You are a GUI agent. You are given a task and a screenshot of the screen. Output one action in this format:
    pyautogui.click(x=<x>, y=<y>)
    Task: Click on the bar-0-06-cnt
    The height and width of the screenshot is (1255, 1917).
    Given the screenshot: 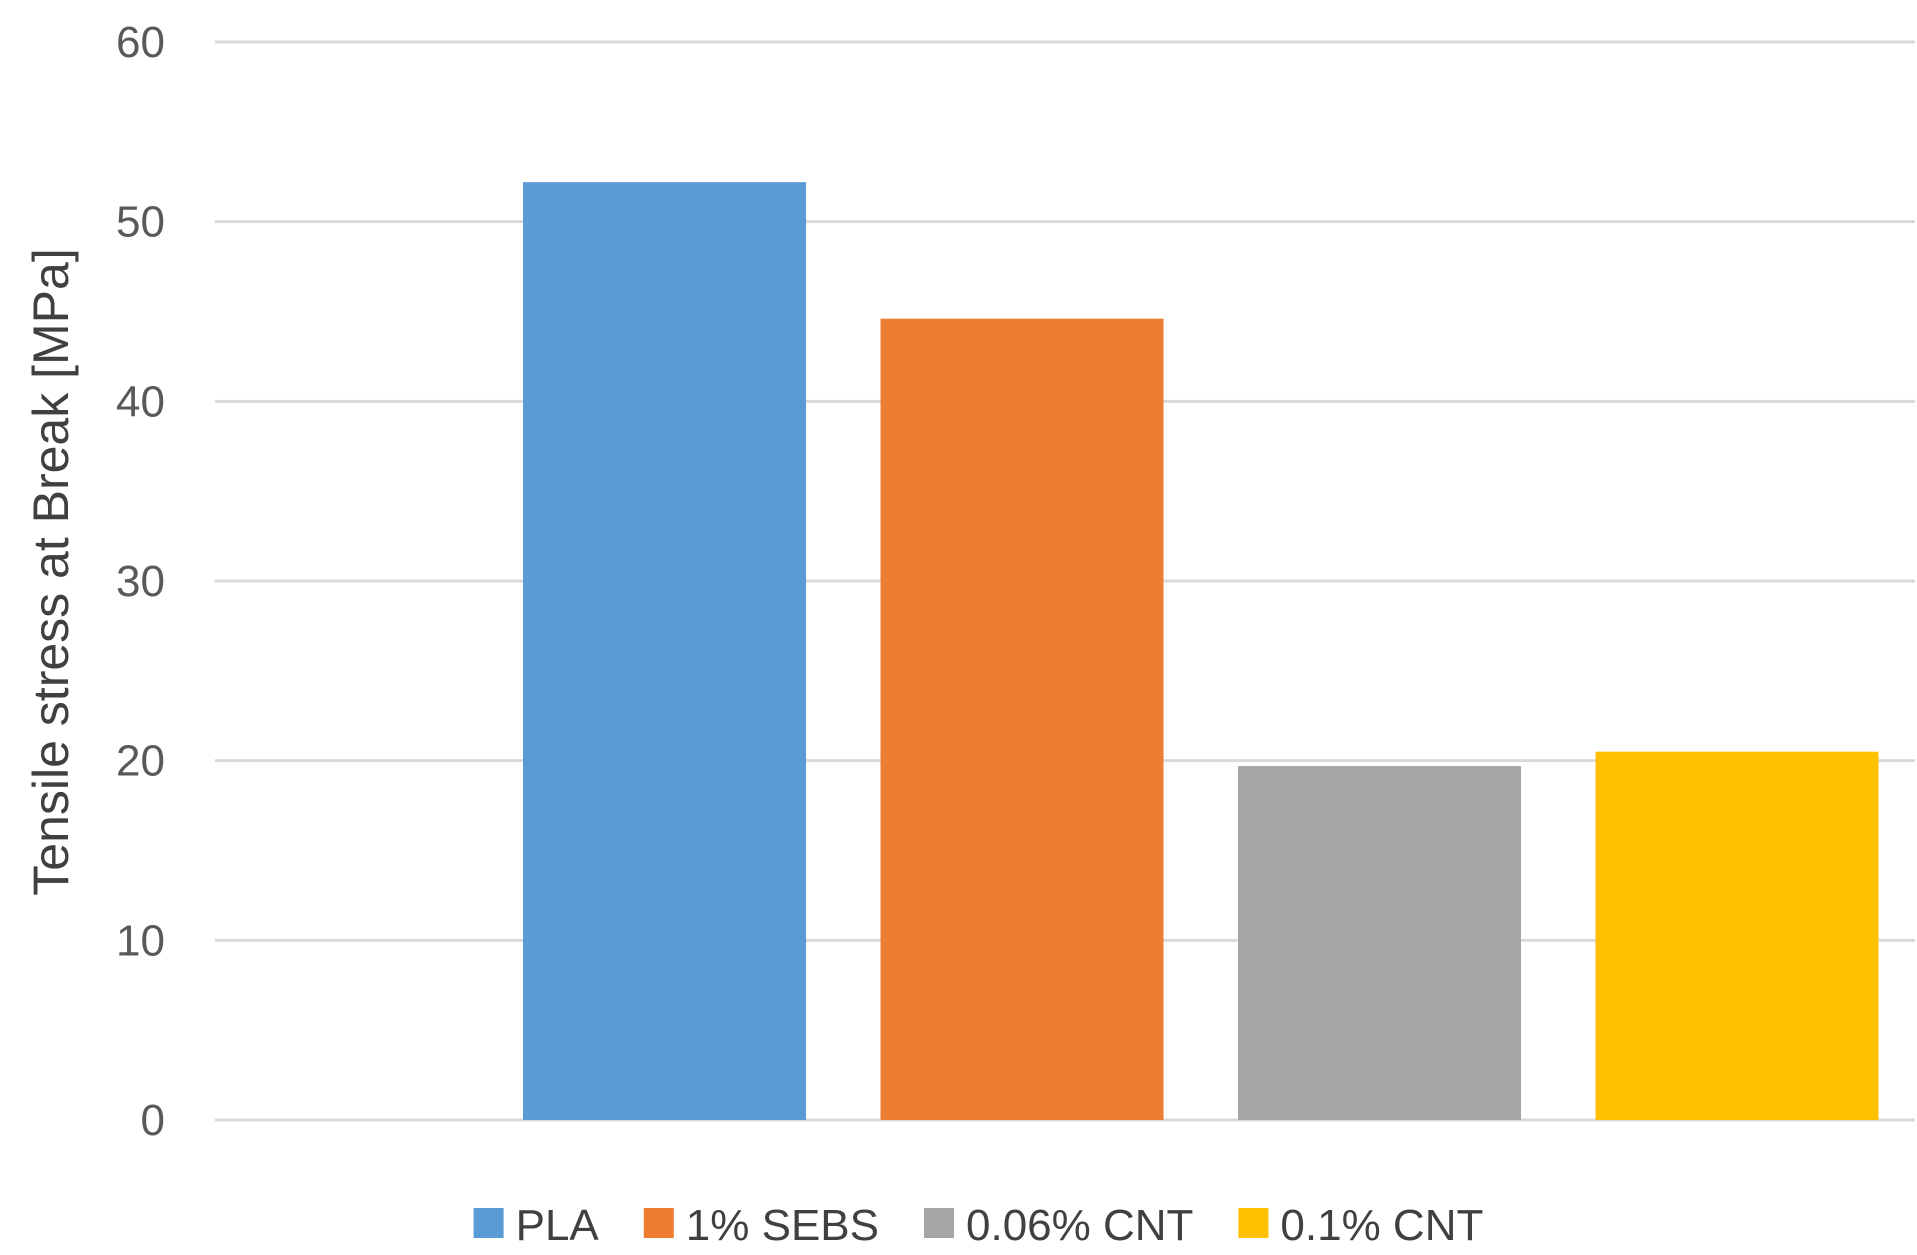 What is the action you would take?
    pyautogui.click(x=1379, y=943)
    